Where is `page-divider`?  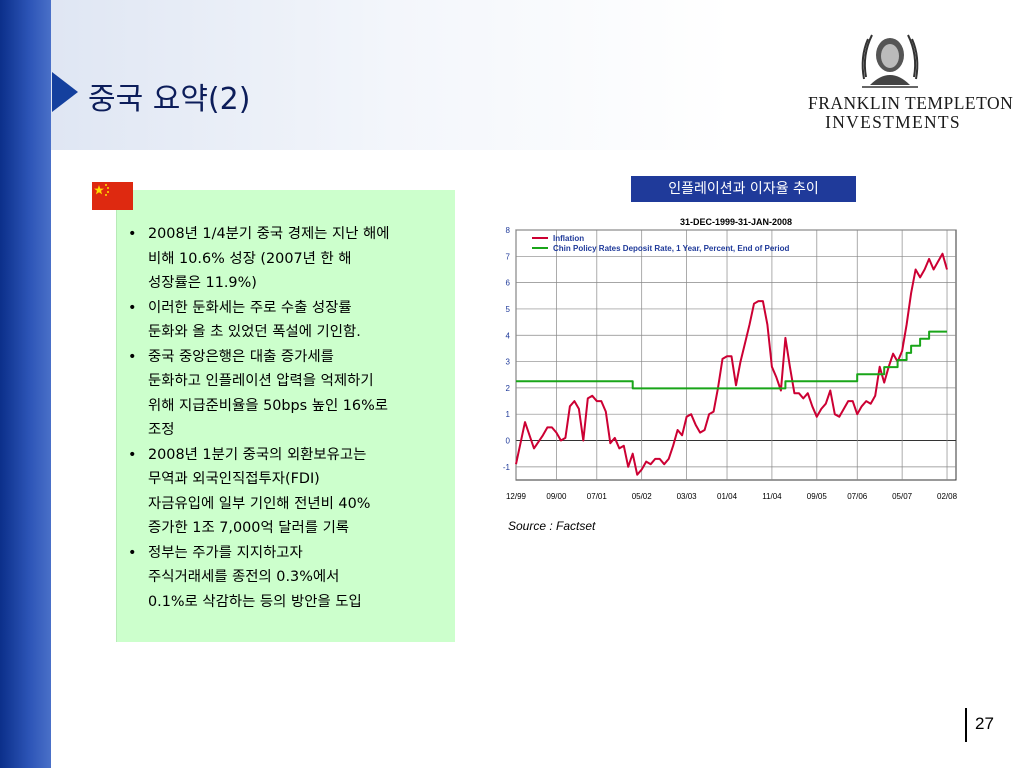
page-divider is located at coordinates (966, 725).